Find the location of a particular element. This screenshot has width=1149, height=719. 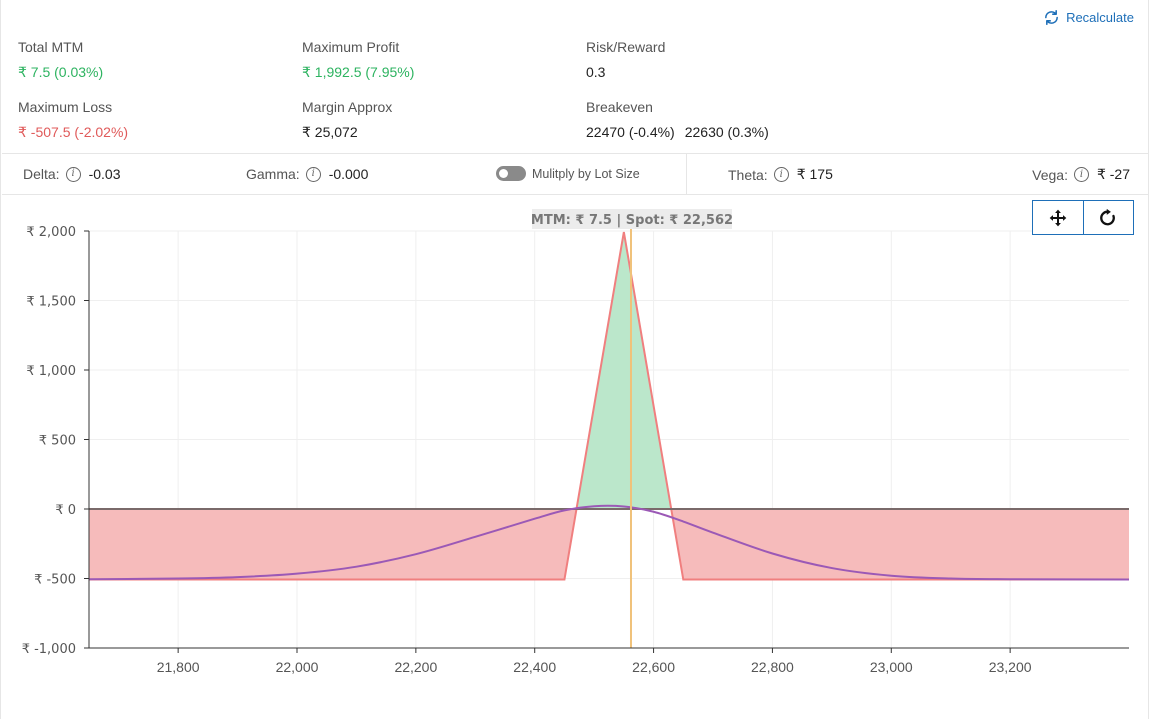

y-tick-label: ₹ 1,500 is located at coordinates (51, 302).